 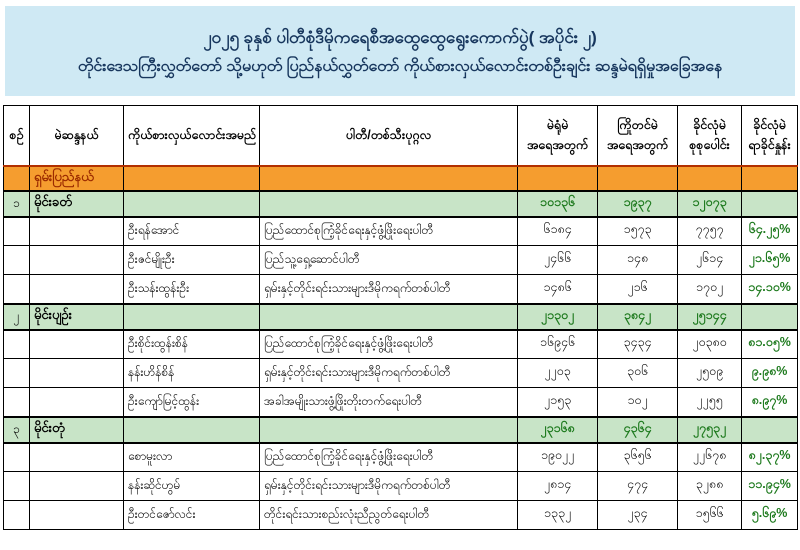 What do you see at coordinates (557, 402) in the screenshot?
I see `polling-votes: ၂၁၅၃` at bounding box center [557, 402].